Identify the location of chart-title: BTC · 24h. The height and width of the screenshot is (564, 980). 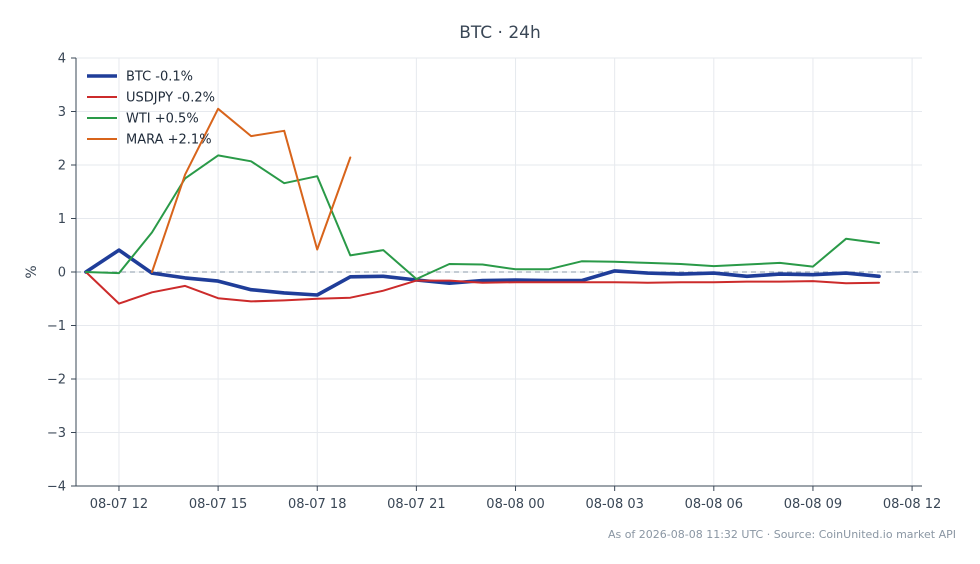
(500, 33).